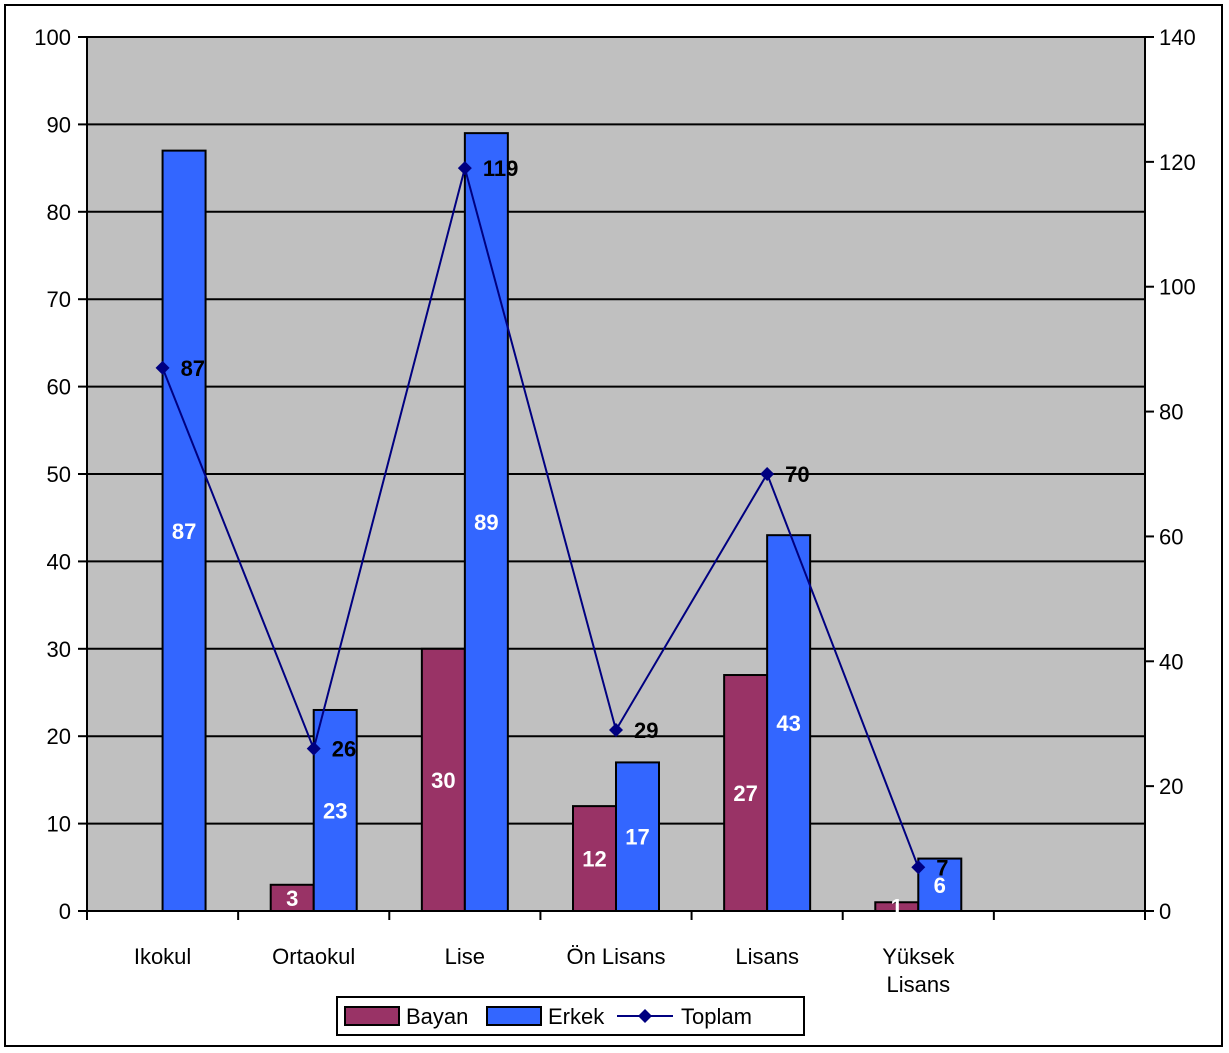 The height and width of the screenshot is (1053, 1229). I want to click on line-label: 70, so click(797, 474).